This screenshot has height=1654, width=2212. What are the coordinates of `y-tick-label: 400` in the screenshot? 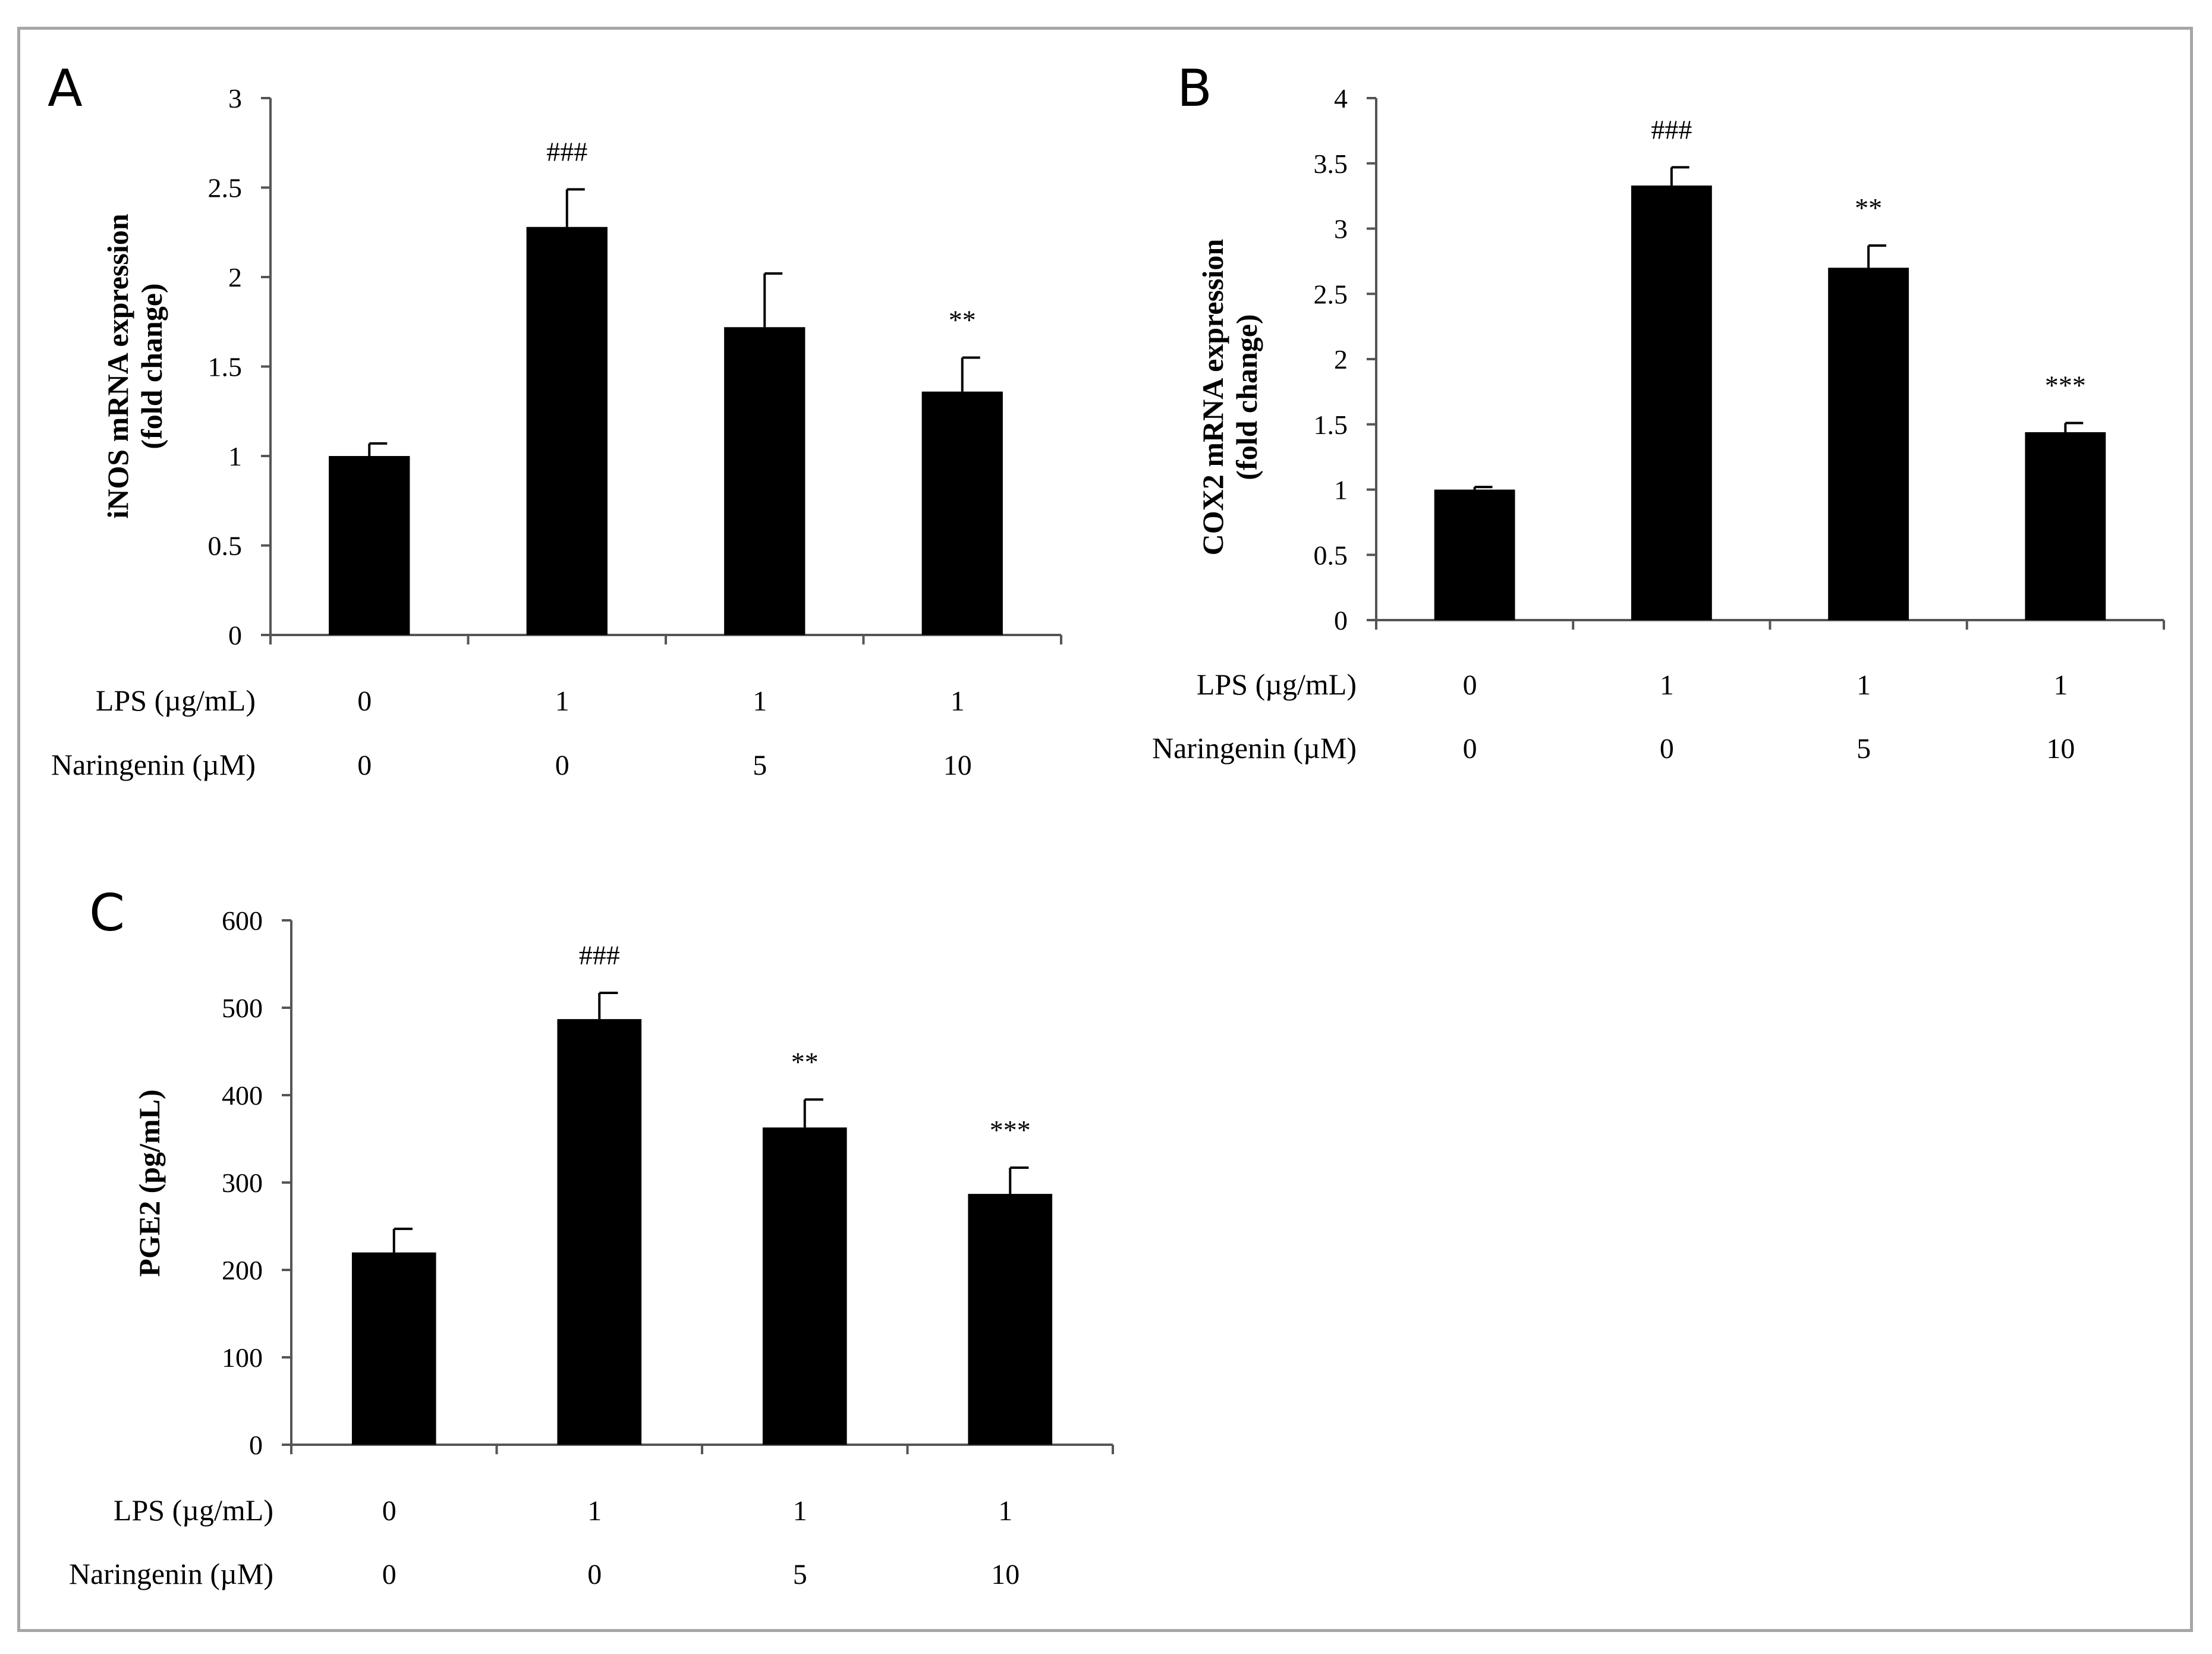 It's located at (242, 1095).